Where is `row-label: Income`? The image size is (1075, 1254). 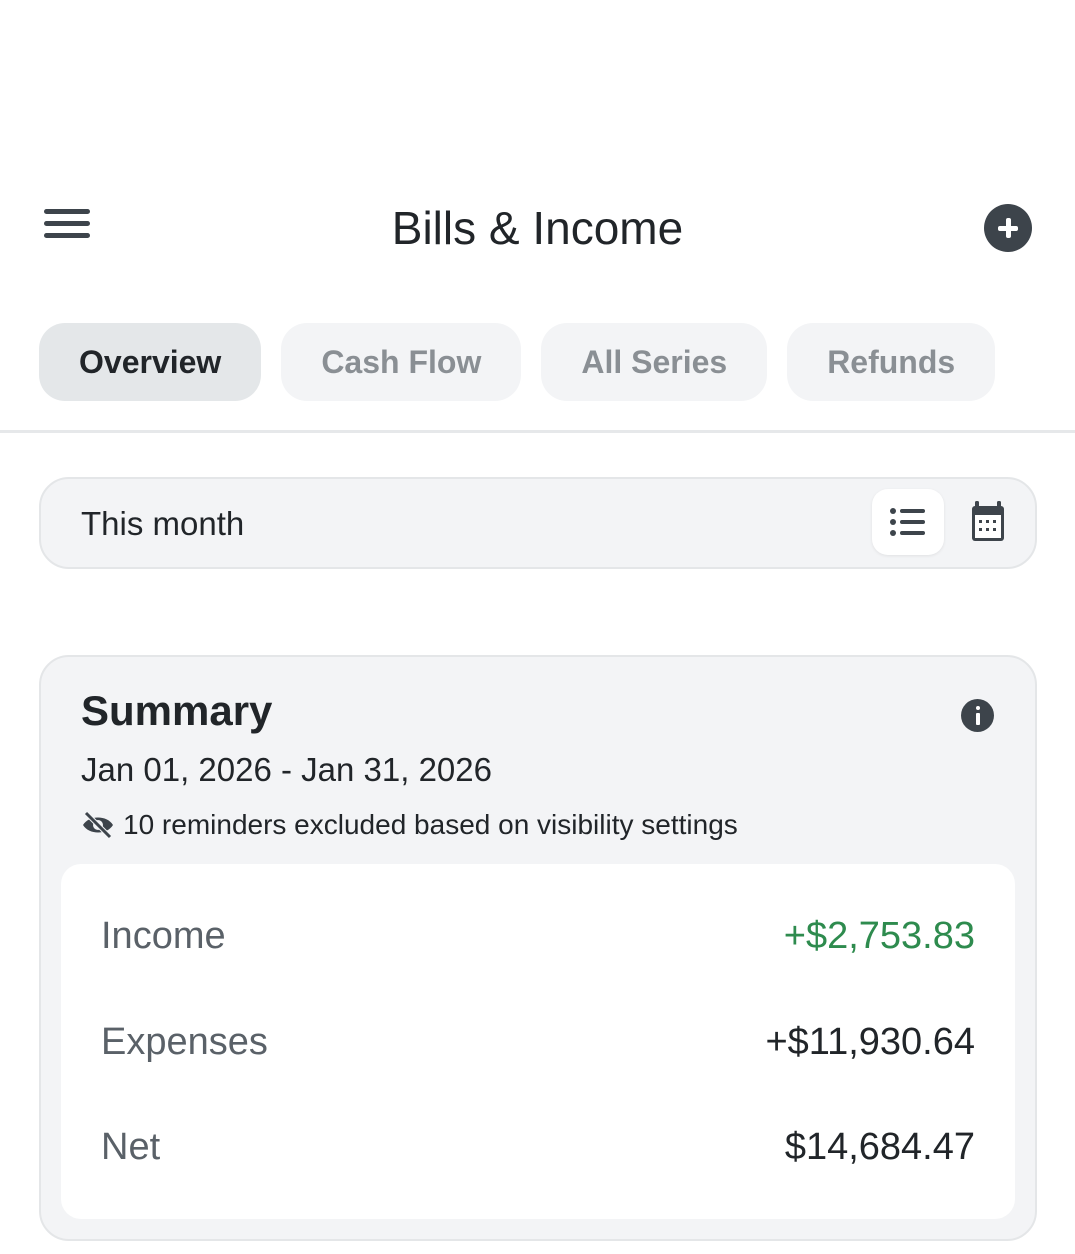
row-label: Income is located at coordinates (163, 935).